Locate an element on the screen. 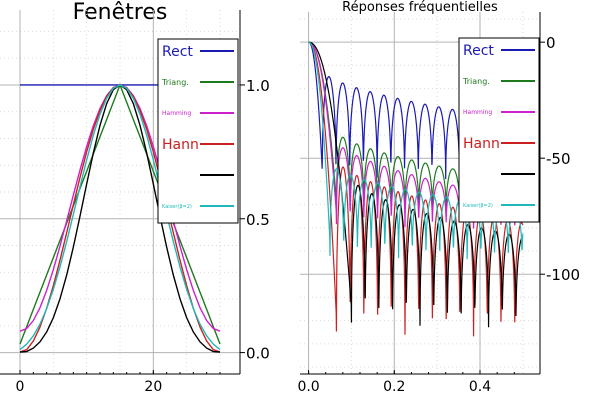 Image resolution: width=600 pixels, height=400 pixels. x-tick-label: 20 is located at coordinates (153, 387).